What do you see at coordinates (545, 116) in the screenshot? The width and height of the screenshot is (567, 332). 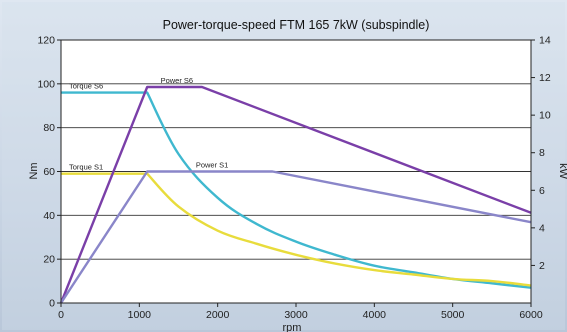 I see `y-right-tick-label: 10` at bounding box center [545, 116].